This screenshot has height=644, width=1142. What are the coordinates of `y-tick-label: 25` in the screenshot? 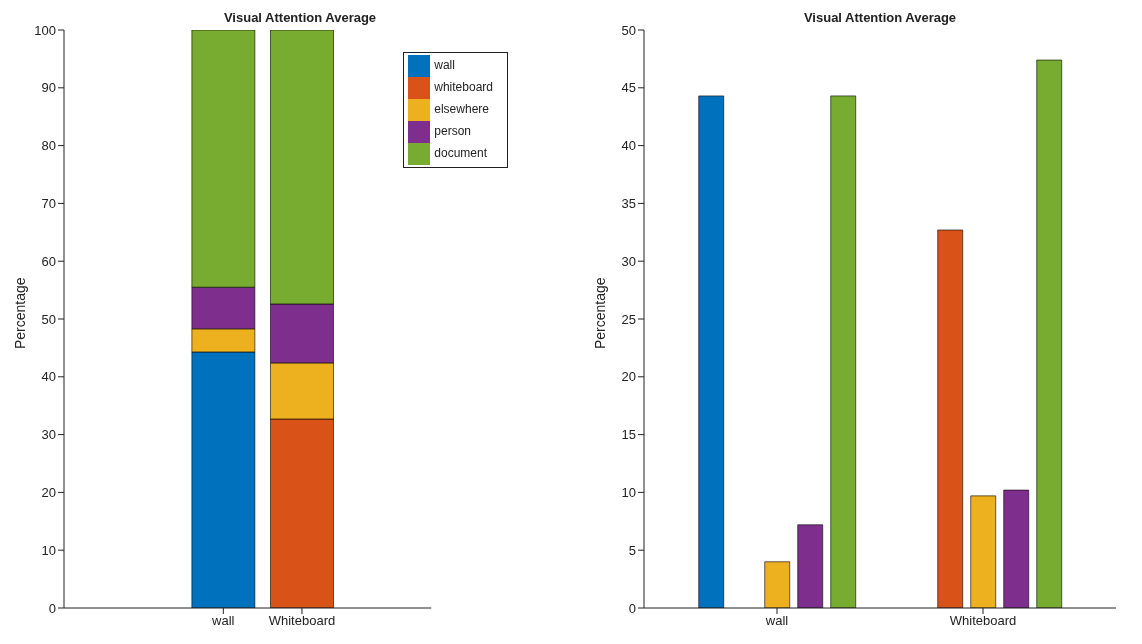 It's located at (628, 319).